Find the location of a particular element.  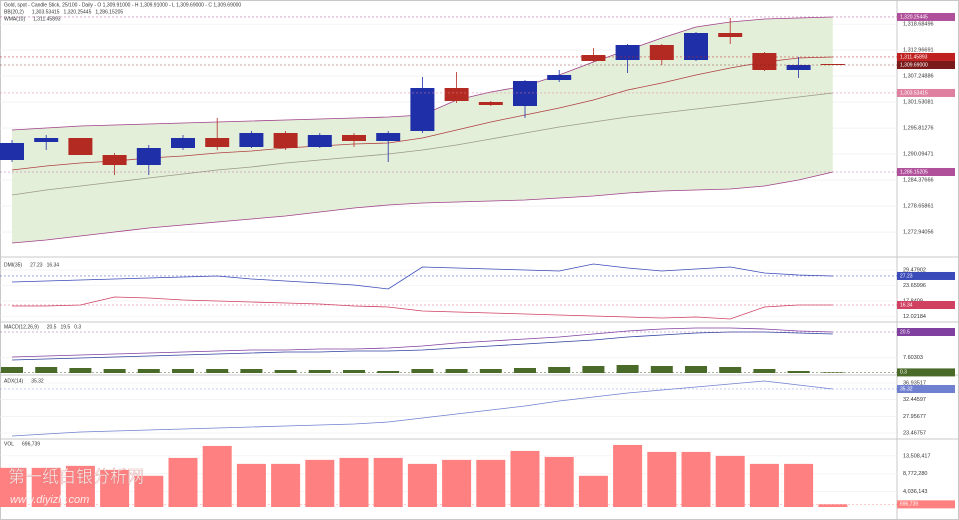

price-tag-label: 1,320.25445 is located at coordinates (914, 17).